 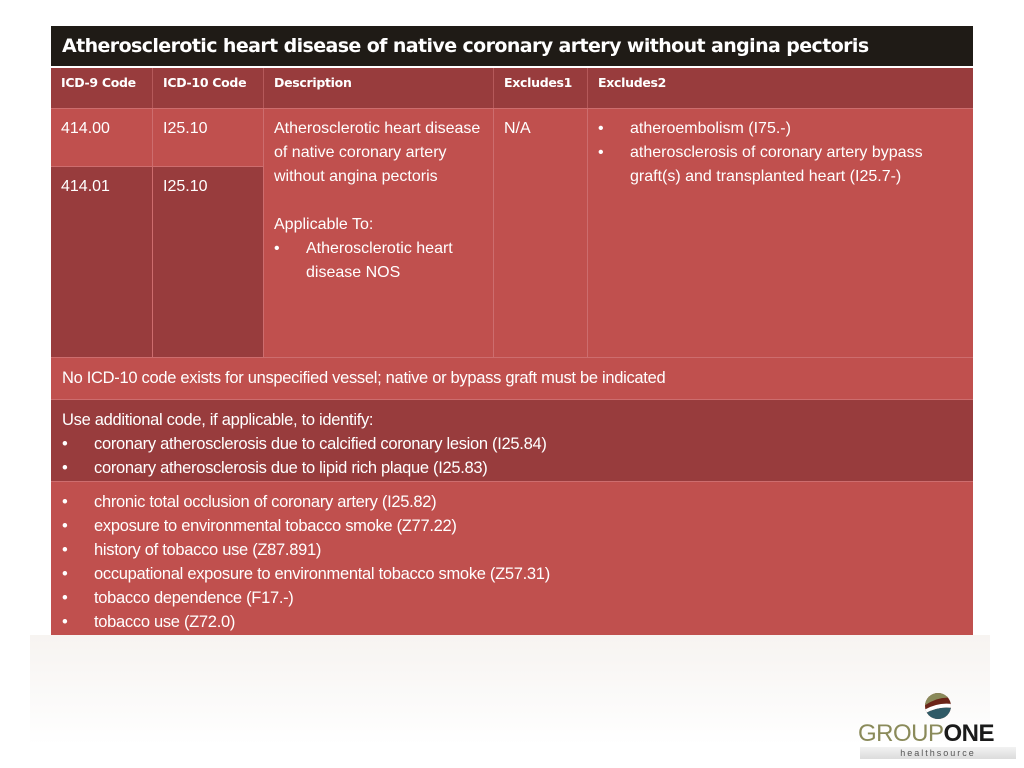 What do you see at coordinates (780, 88) in the screenshot?
I see `header-excludes2: Excludes2` at bounding box center [780, 88].